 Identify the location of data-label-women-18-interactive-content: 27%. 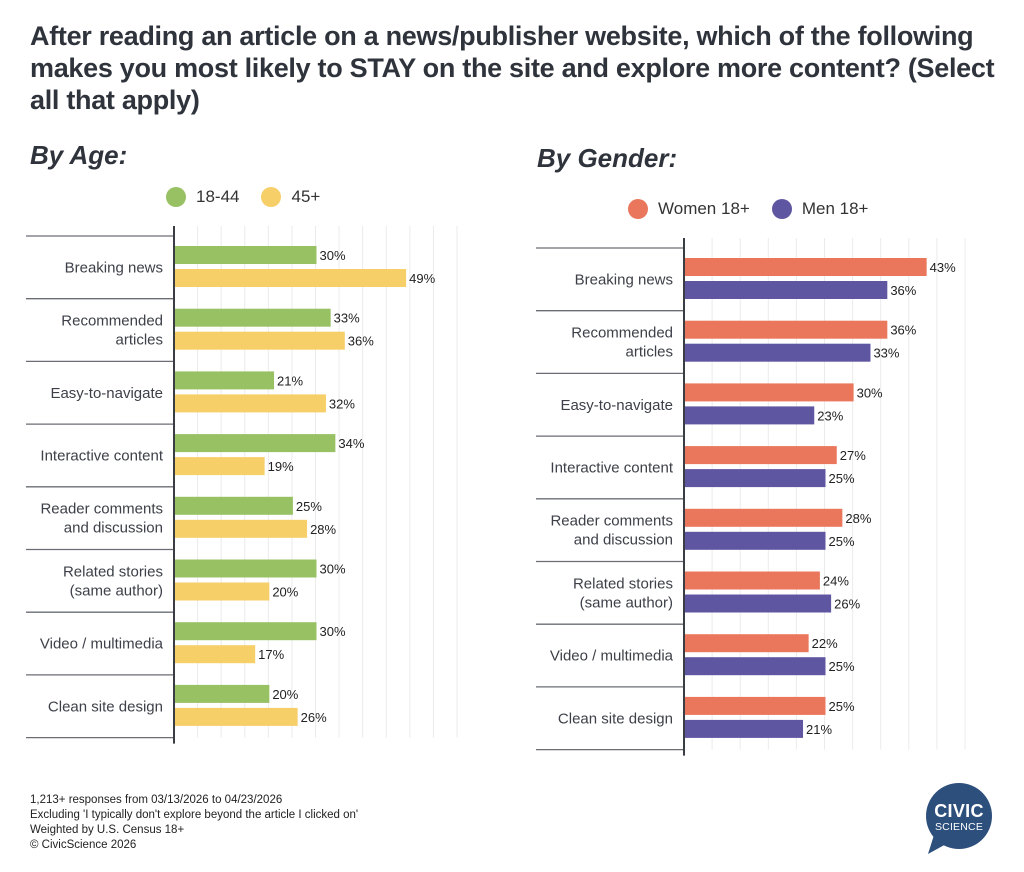
(853, 455).